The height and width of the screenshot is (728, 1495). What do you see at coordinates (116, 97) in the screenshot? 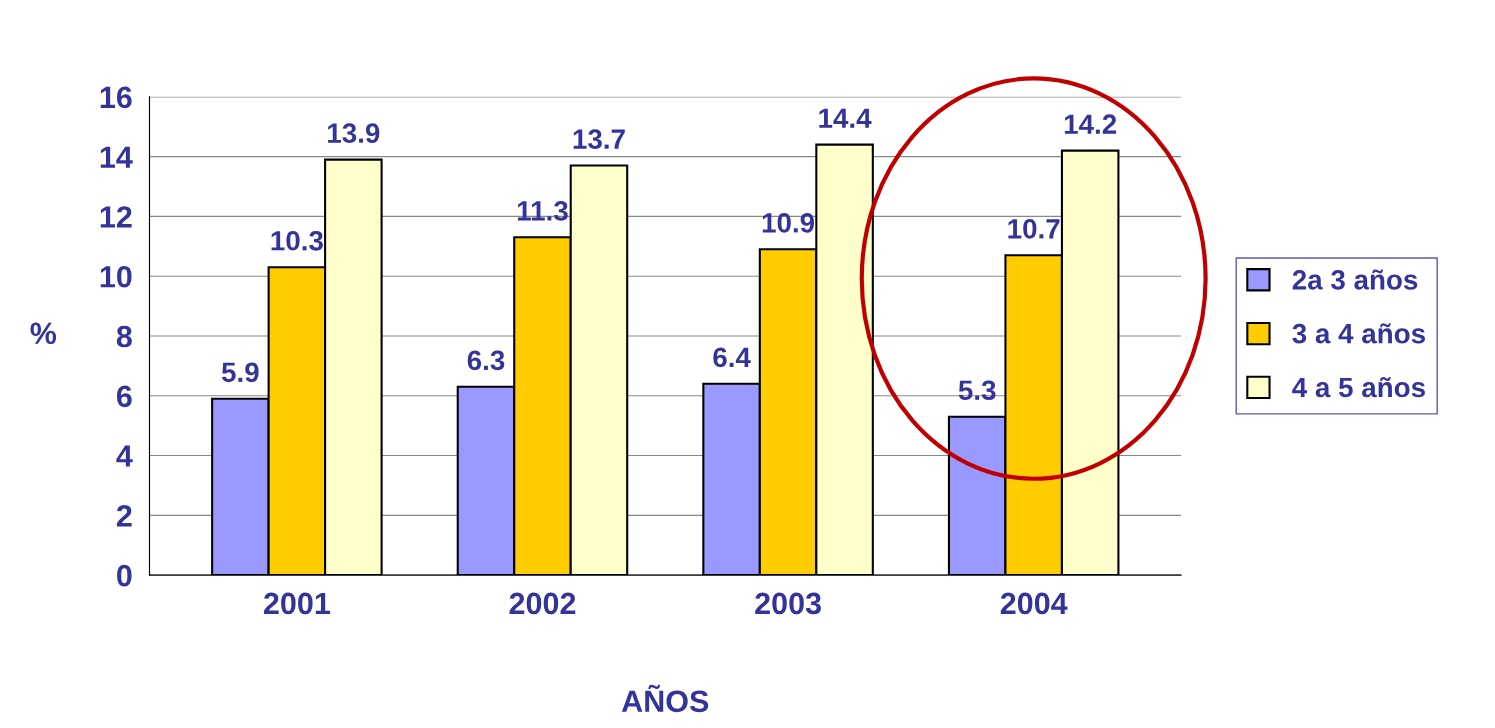
I see `y-tick-label: 16` at bounding box center [116, 97].